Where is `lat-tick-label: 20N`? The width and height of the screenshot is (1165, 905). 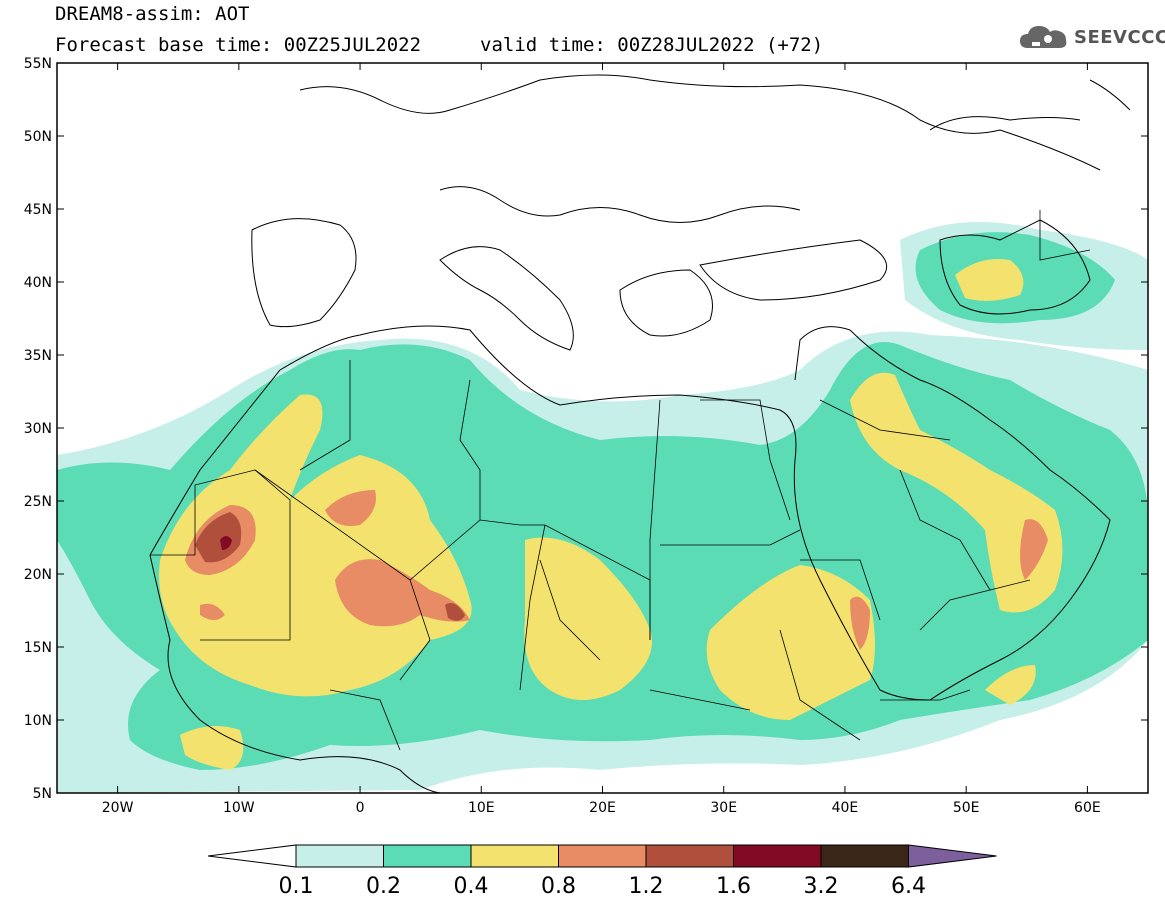
lat-tick-label: 20N is located at coordinates (38, 575).